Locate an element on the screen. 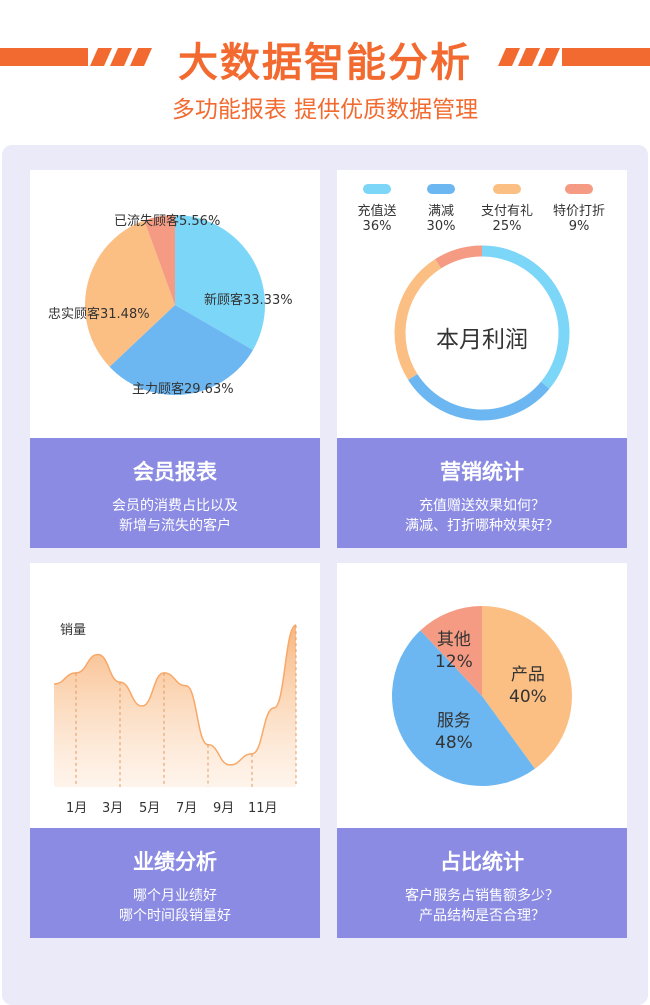  donut-center-label: 本月利润 is located at coordinates (482, 340).